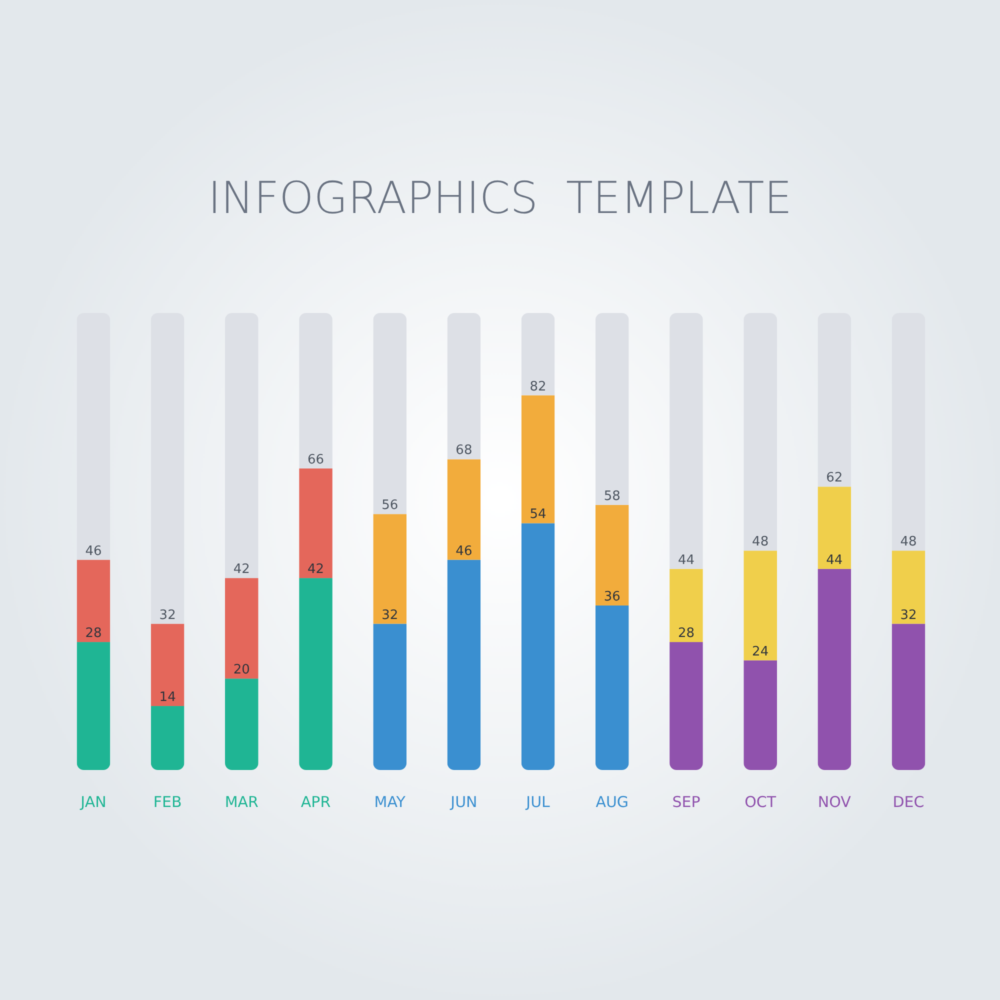 This screenshot has width=1000, height=1000. I want to click on data-label: 44, so click(834, 560).